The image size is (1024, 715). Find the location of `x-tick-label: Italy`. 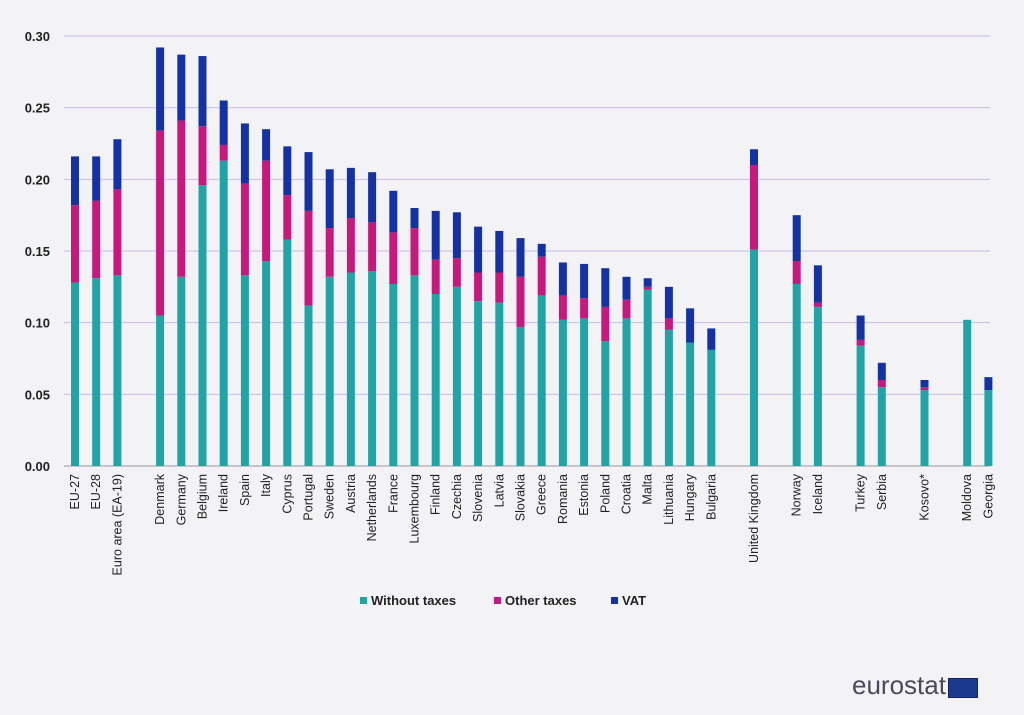

x-tick-label: Italy is located at coordinates (266, 485).